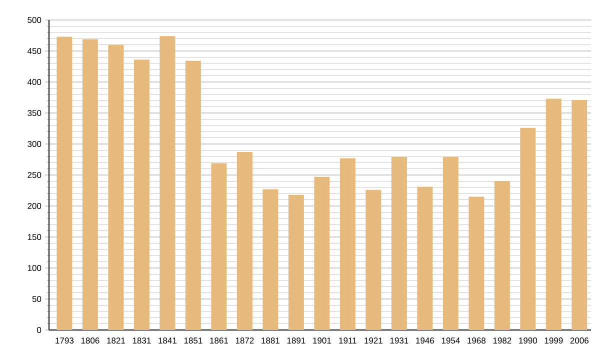  Describe the element at coordinates (35, 144) in the screenshot. I see `y-tick-label: 300` at that location.